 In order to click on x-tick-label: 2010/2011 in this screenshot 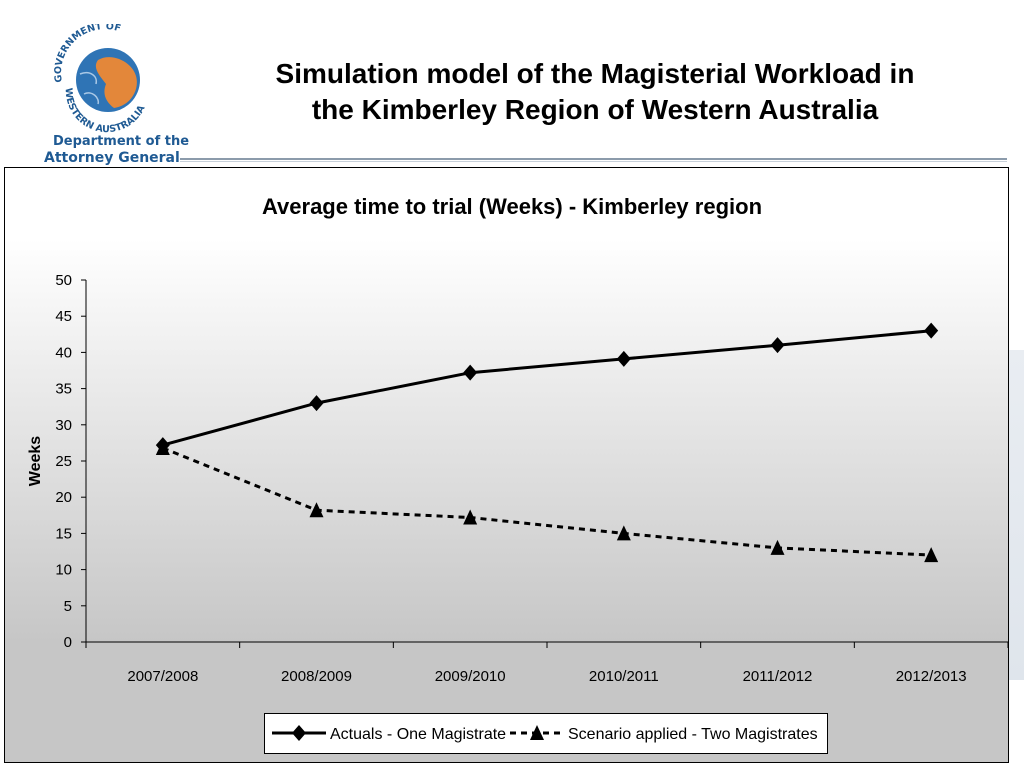, I will do `click(624, 676)`.